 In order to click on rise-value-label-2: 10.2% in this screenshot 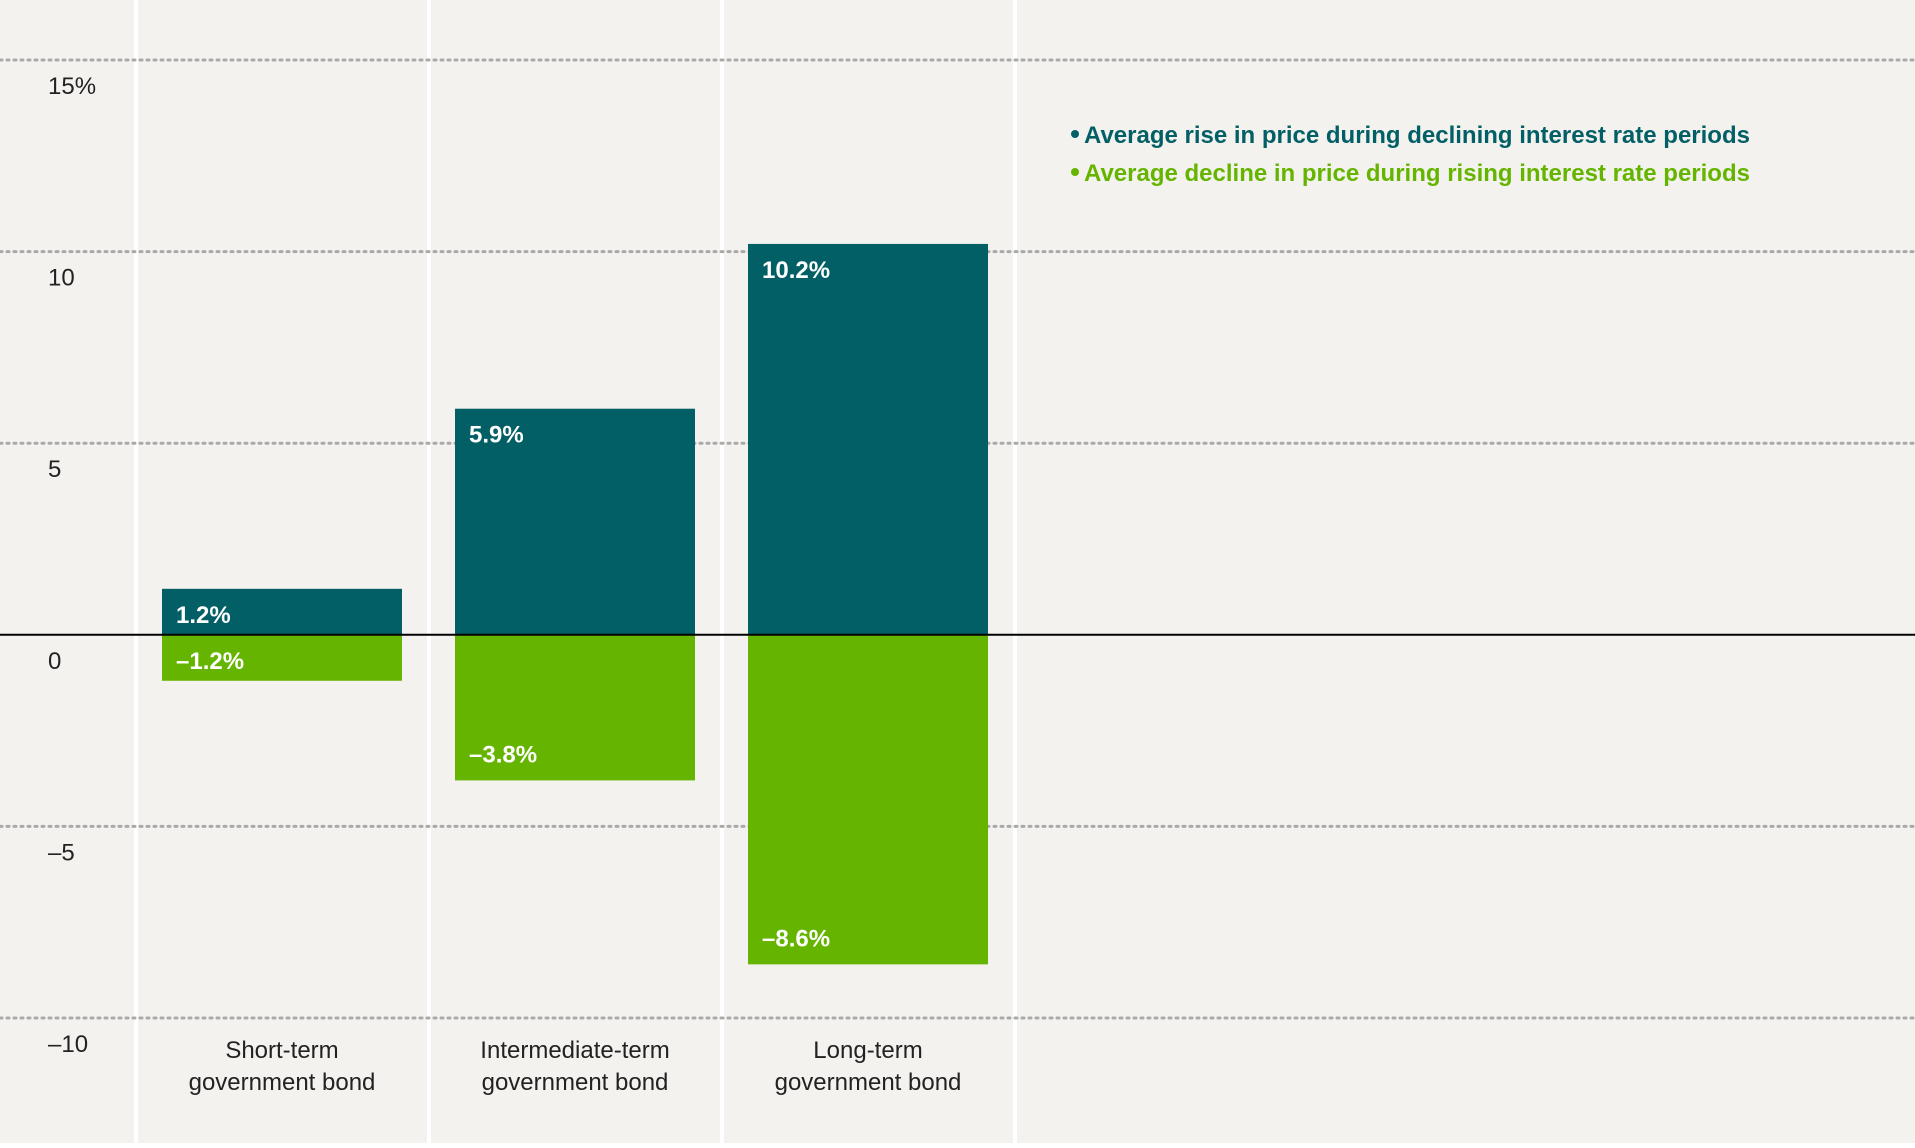, I will do `click(796, 270)`.